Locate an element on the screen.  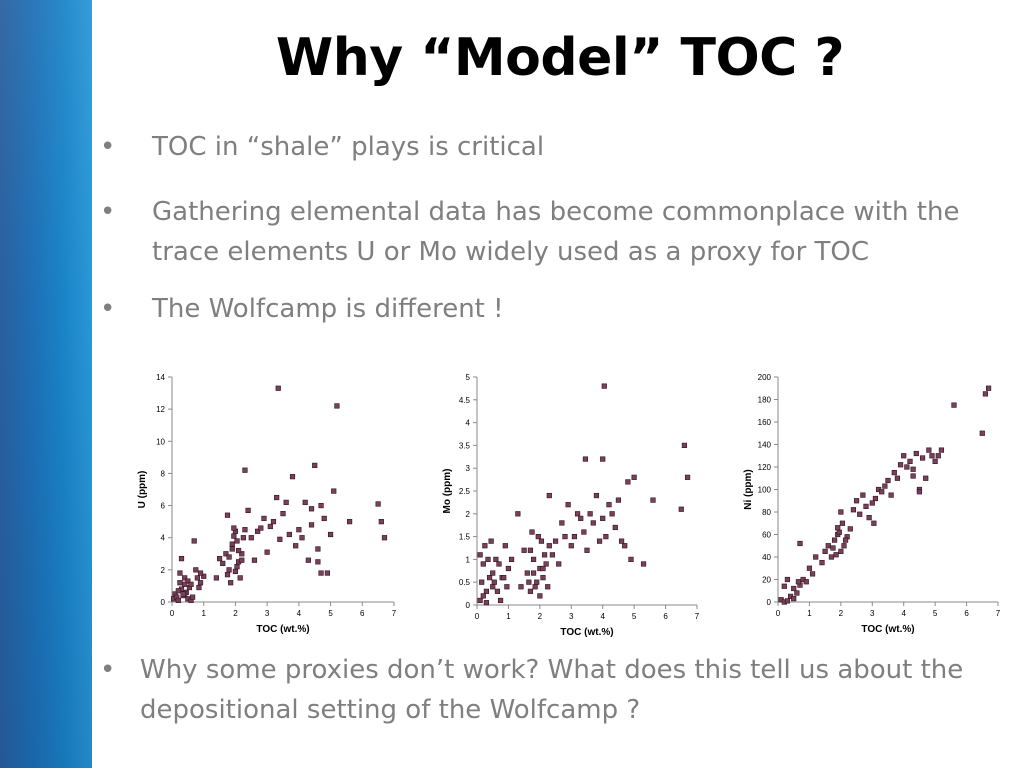
y-tick-label: 1.5 is located at coordinates (465, 537).